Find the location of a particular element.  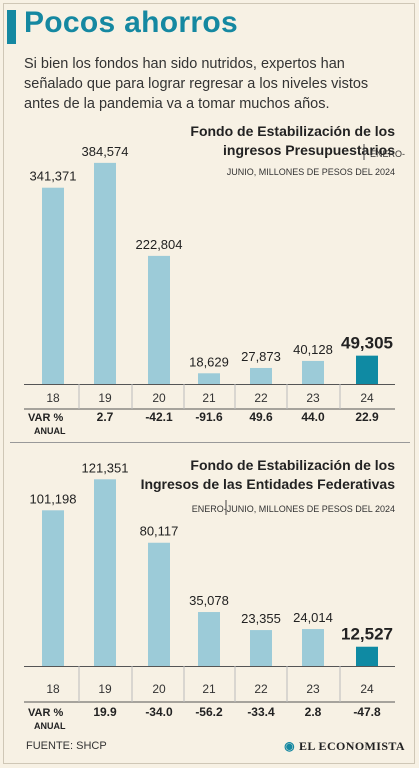

brand-logo: ◉ EL ECONOMISTA is located at coordinates (344, 746).